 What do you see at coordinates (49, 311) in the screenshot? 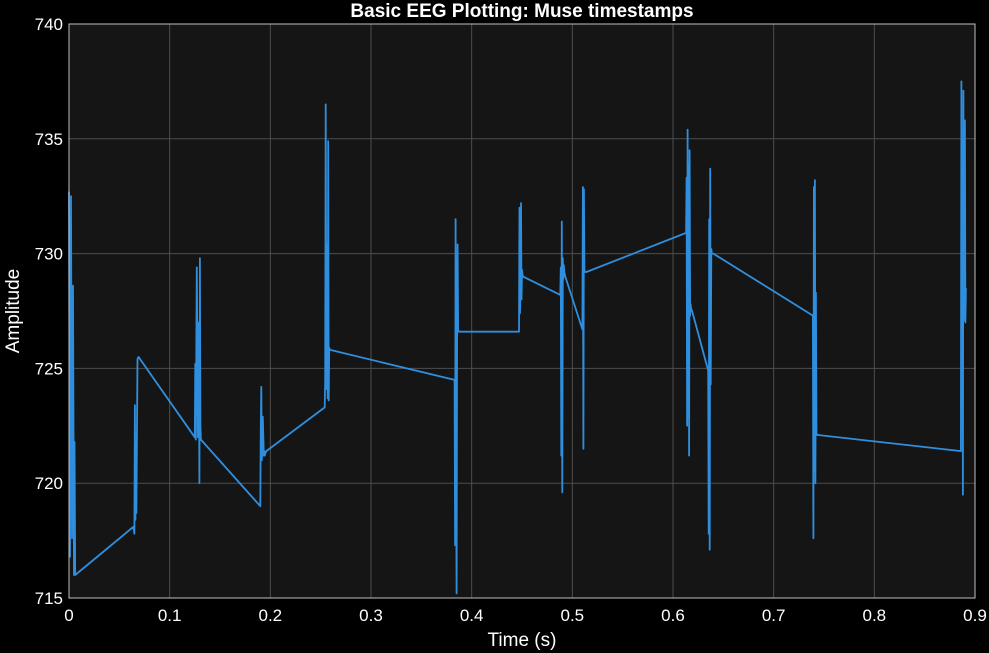
I see `y-tick-labels: 715 720 725 730 735 740` at bounding box center [49, 311].